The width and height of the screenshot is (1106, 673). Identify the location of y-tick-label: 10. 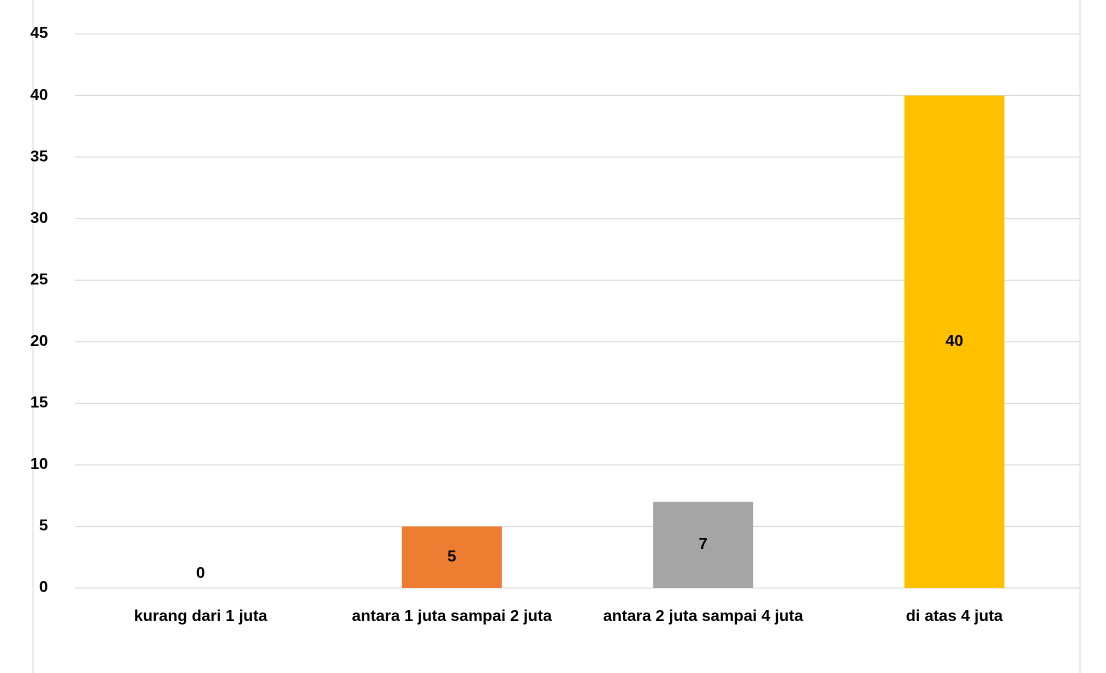
(39, 464).